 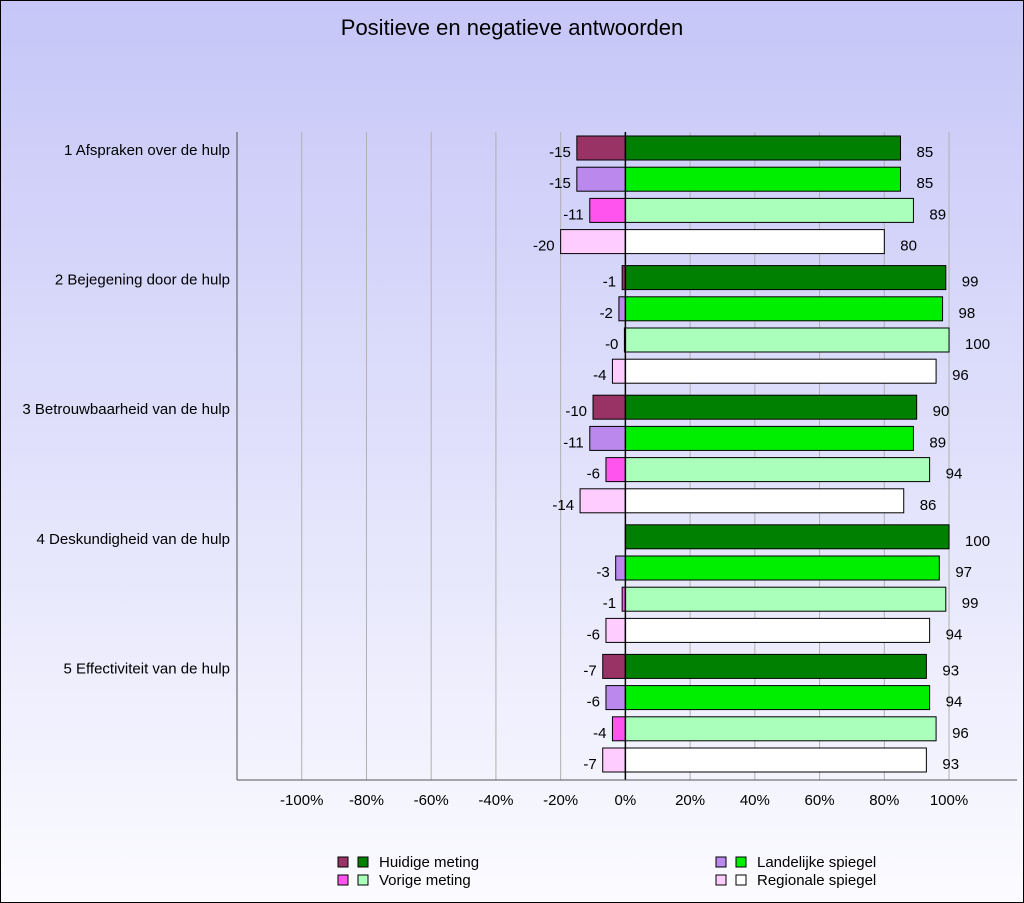 What do you see at coordinates (602, 572) in the screenshot?
I see `value-label: -3` at bounding box center [602, 572].